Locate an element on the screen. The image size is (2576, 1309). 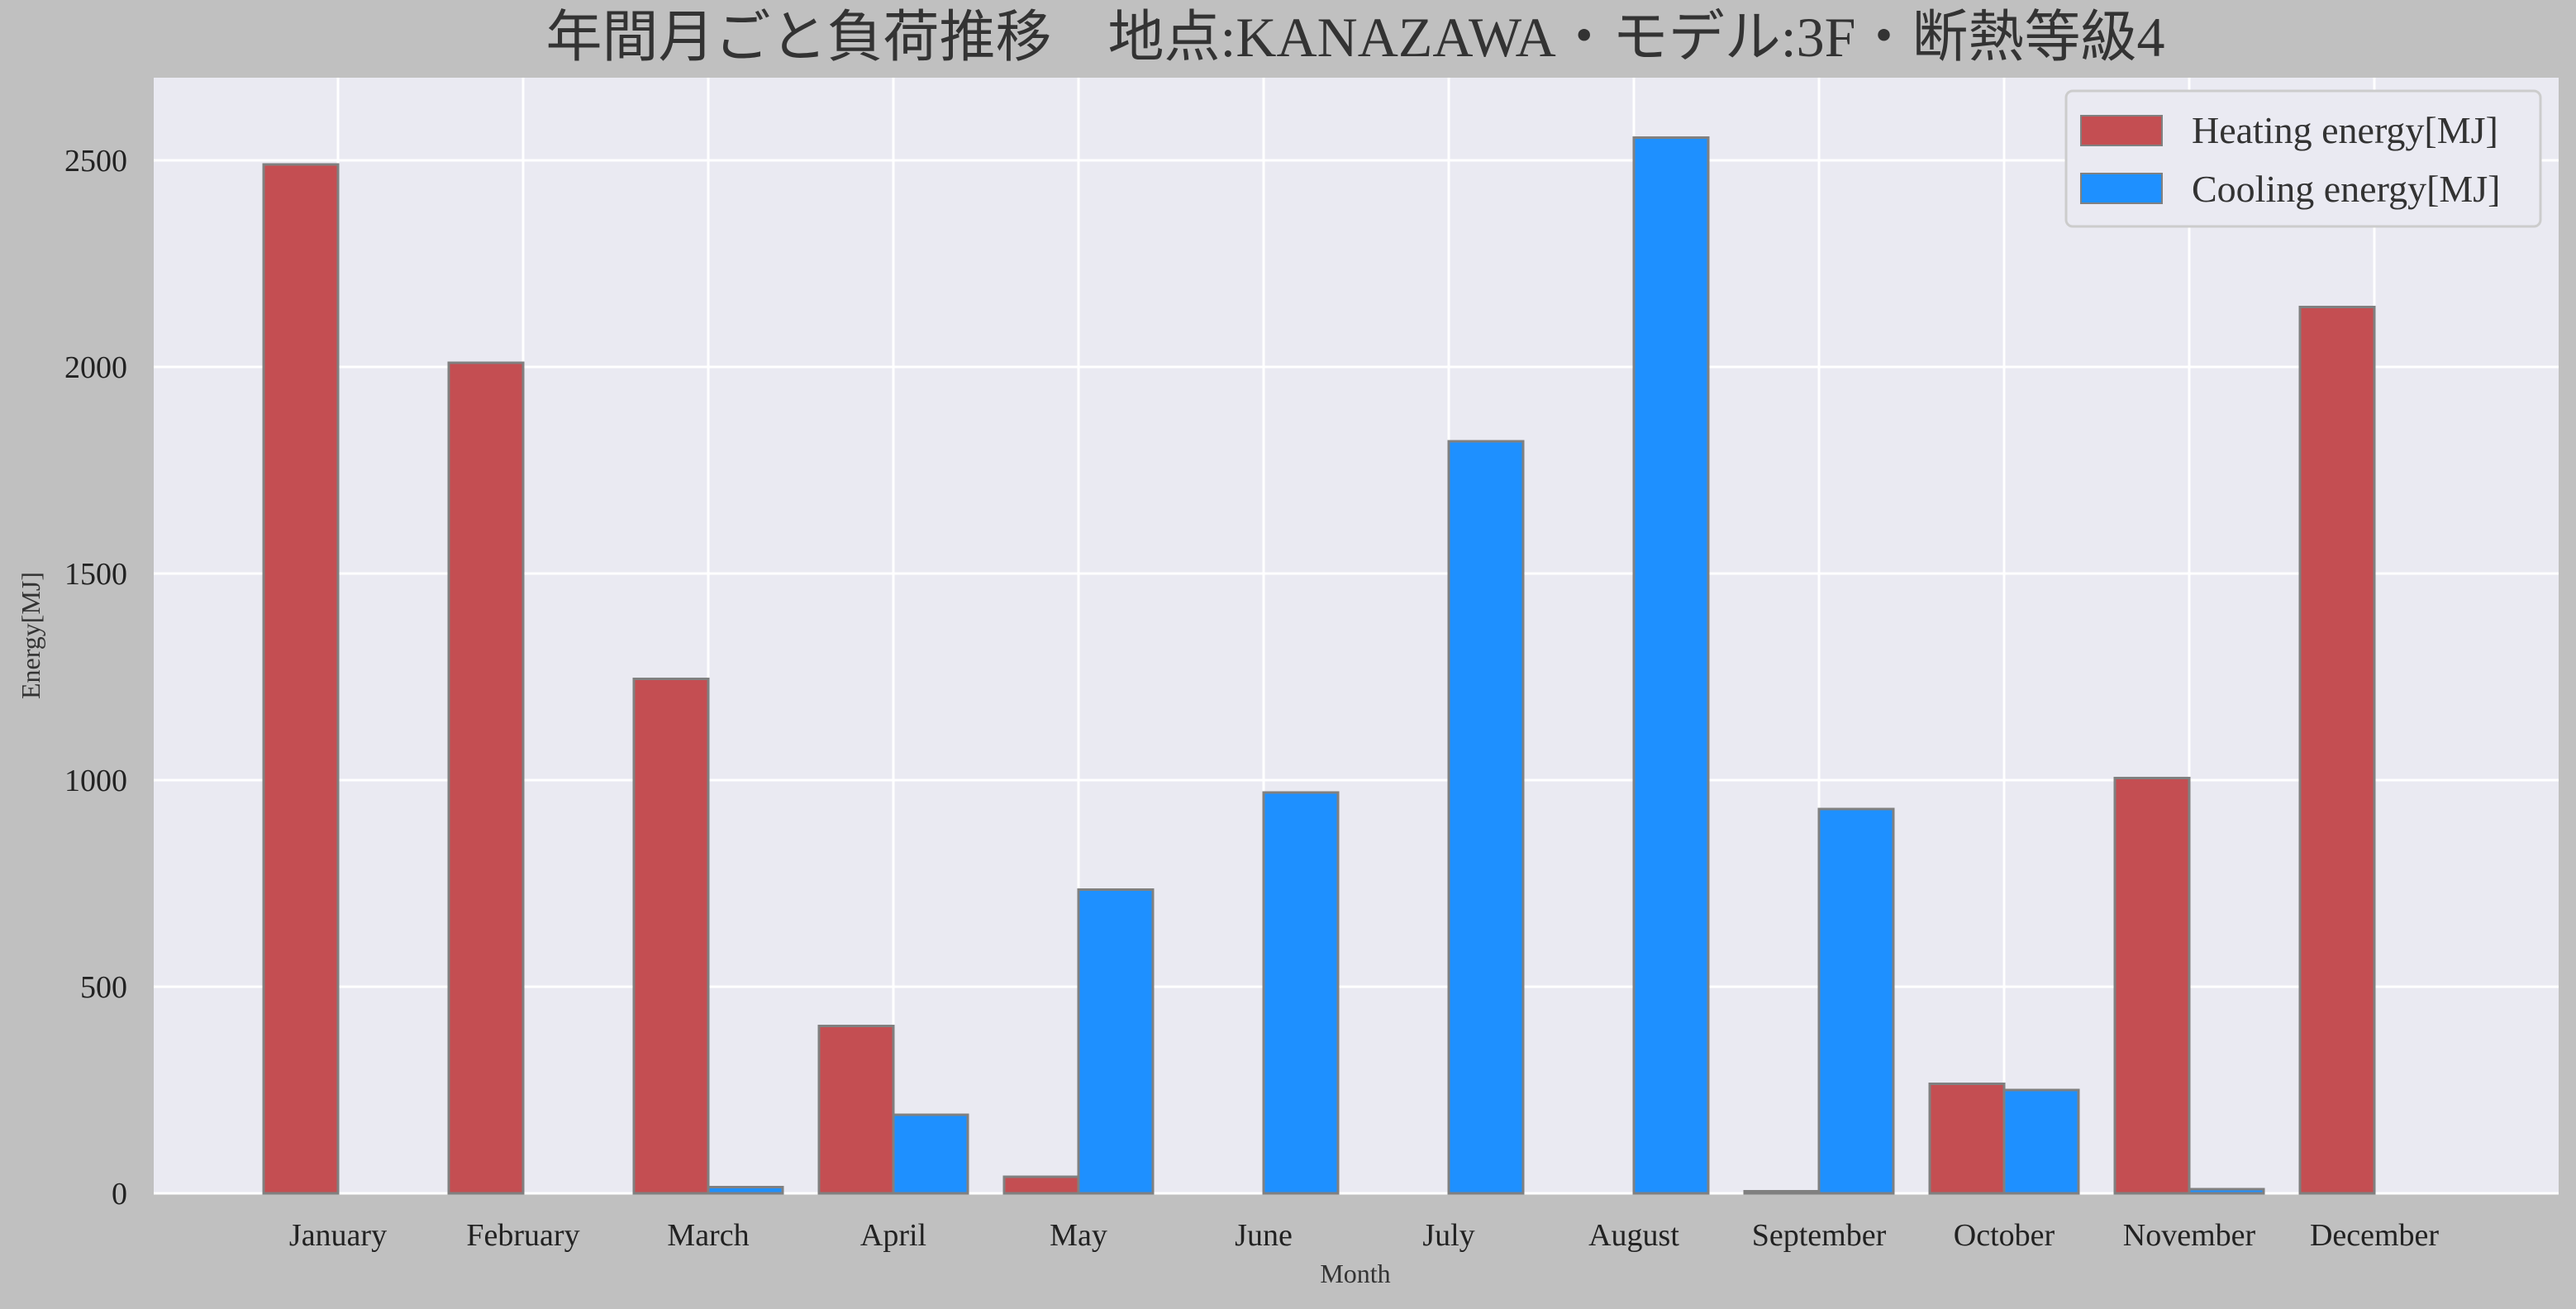
x-tick-label: October is located at coordinates (2005, 1235).